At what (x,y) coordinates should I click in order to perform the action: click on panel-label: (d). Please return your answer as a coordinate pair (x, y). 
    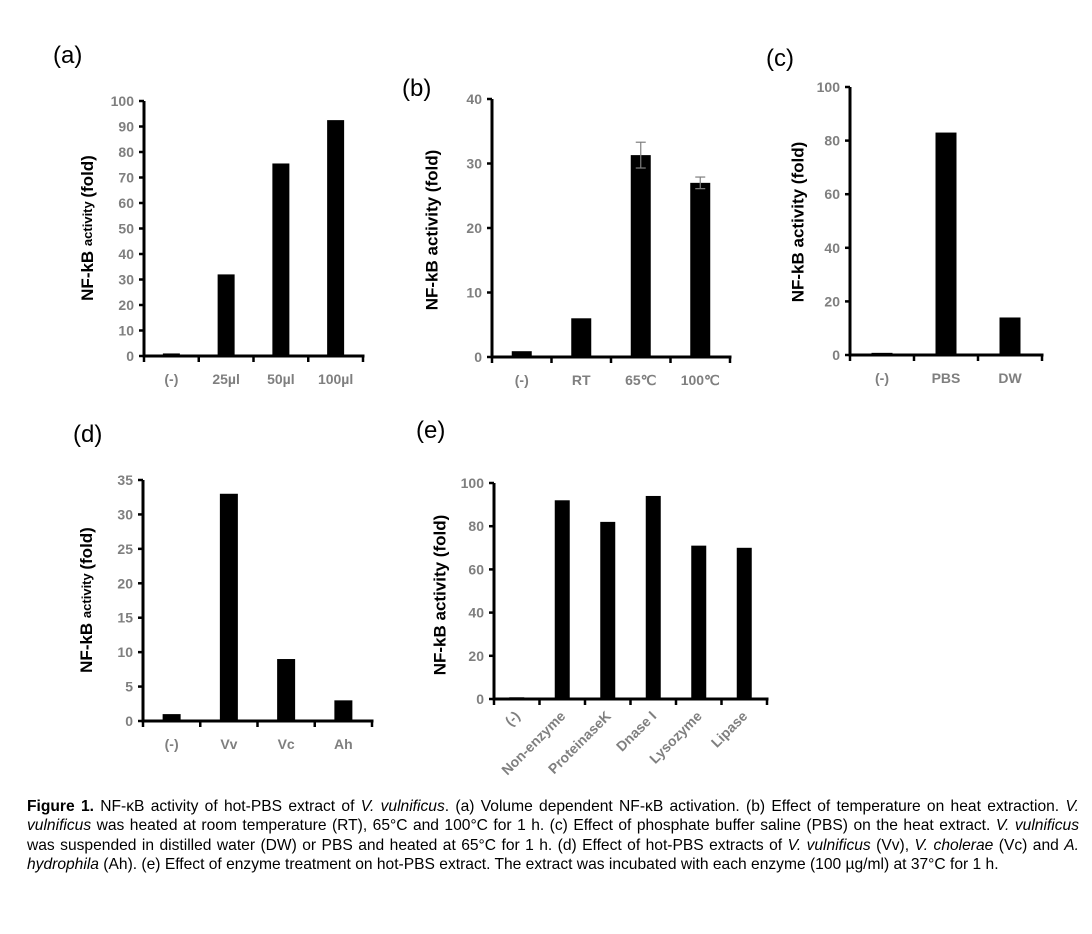
    Looking at the image, I should click on (87, 434).